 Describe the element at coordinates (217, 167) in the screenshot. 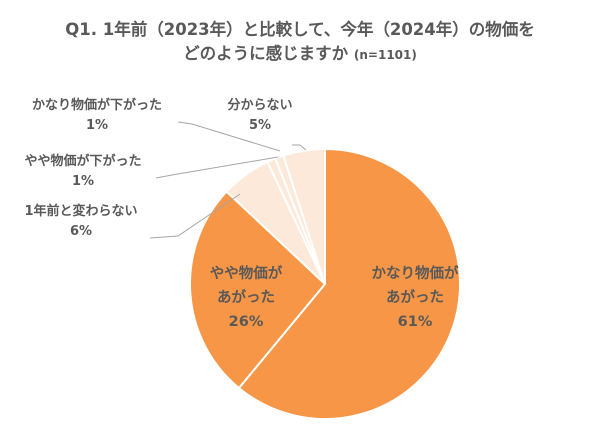

I see `leader-line-slightly-lower` at that location.